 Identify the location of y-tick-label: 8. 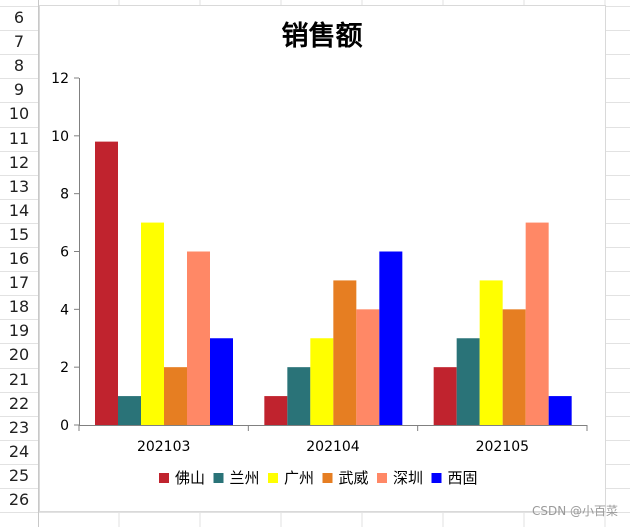
(64, 195).